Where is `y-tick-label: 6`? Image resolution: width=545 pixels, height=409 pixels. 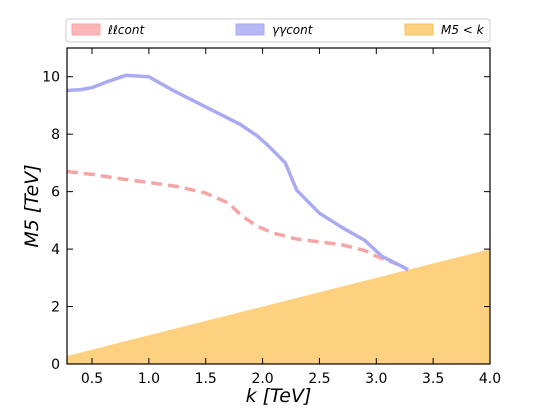 y-tick-label: 6 is located at coordinates (55, 193).